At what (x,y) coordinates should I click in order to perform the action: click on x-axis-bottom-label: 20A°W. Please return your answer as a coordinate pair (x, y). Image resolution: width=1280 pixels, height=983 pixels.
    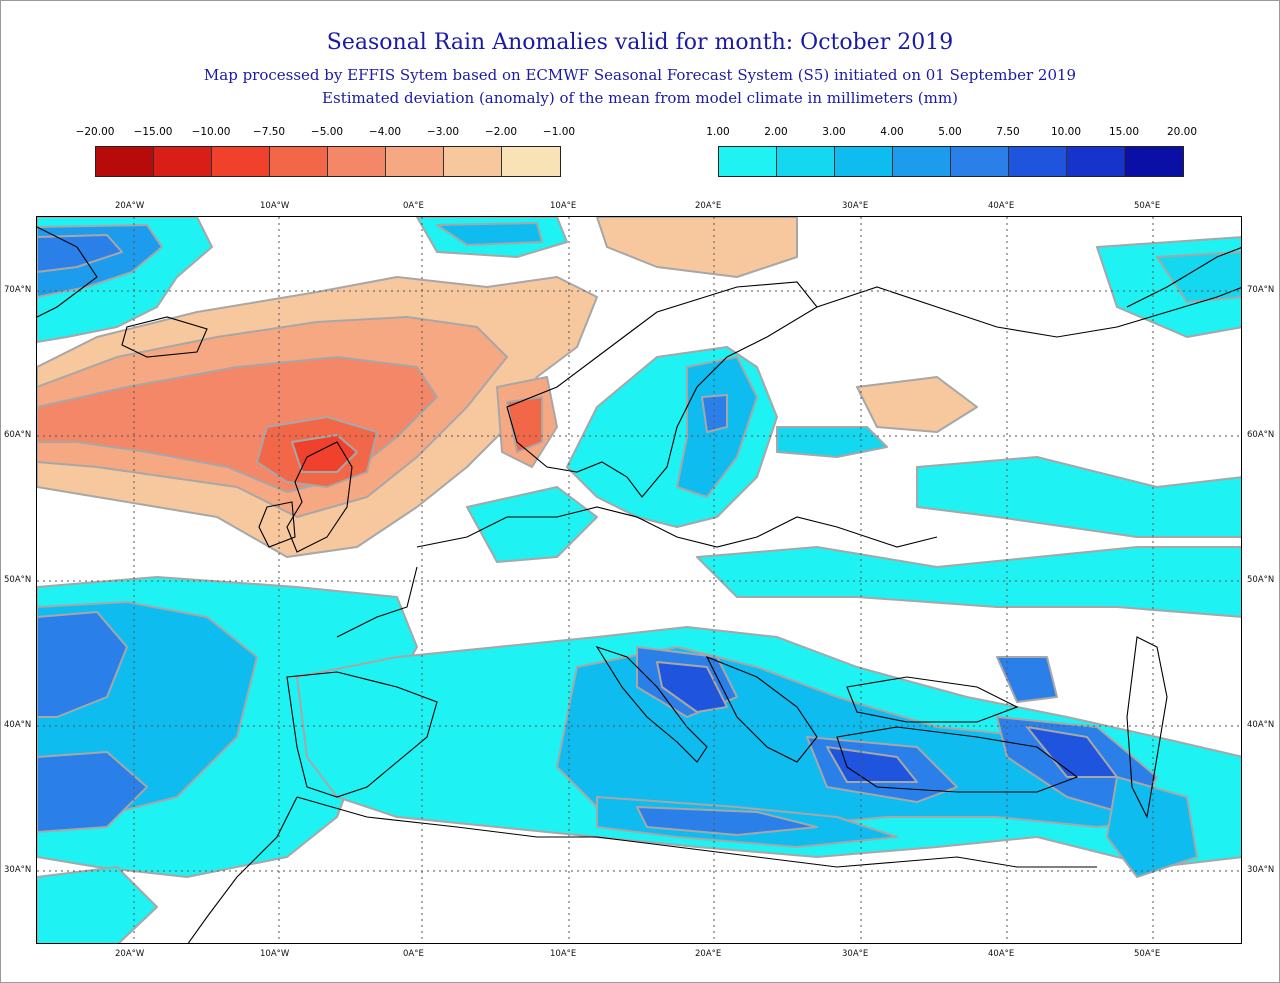
    Looking at the image, I should click on (130, 954).